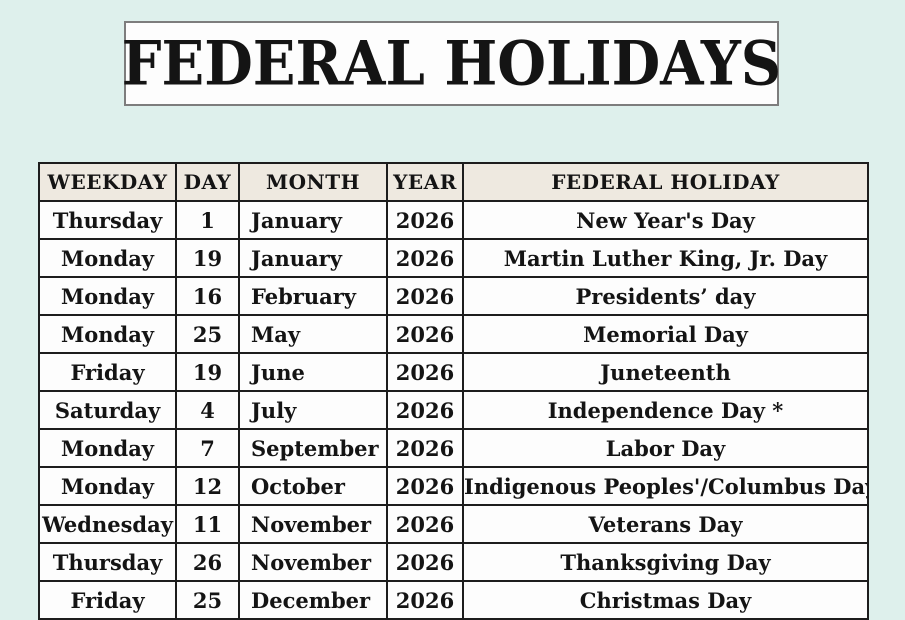  Describe the element at coordinates (425, 182) in the screenshot. I see `header-year: YEAR` at that location.